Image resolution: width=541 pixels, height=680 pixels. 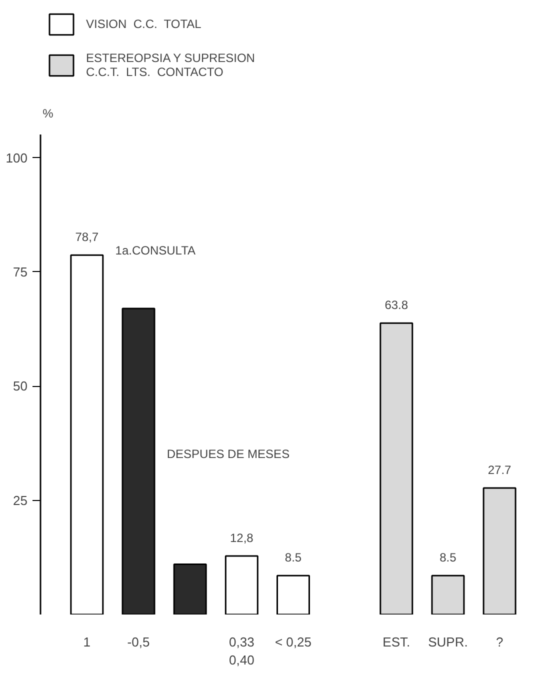 What do you see at coordinates (396, 642) in the screenshot?
I see `x-tick-label: EST.` at bounding box center [396, 642].